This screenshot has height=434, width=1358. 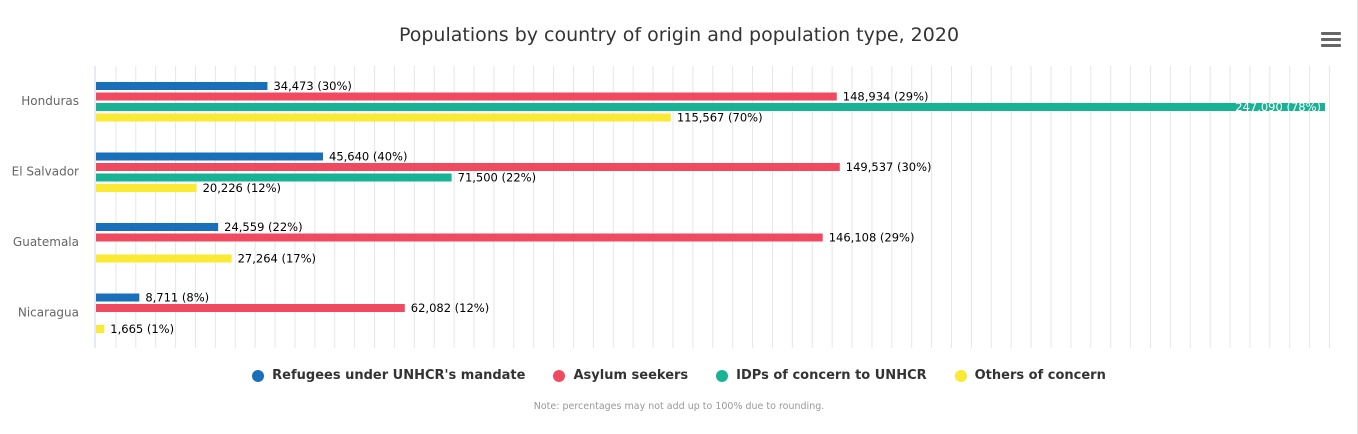 I want to click on data-label: 247,090 (78%), so click(x=1278, y=107).